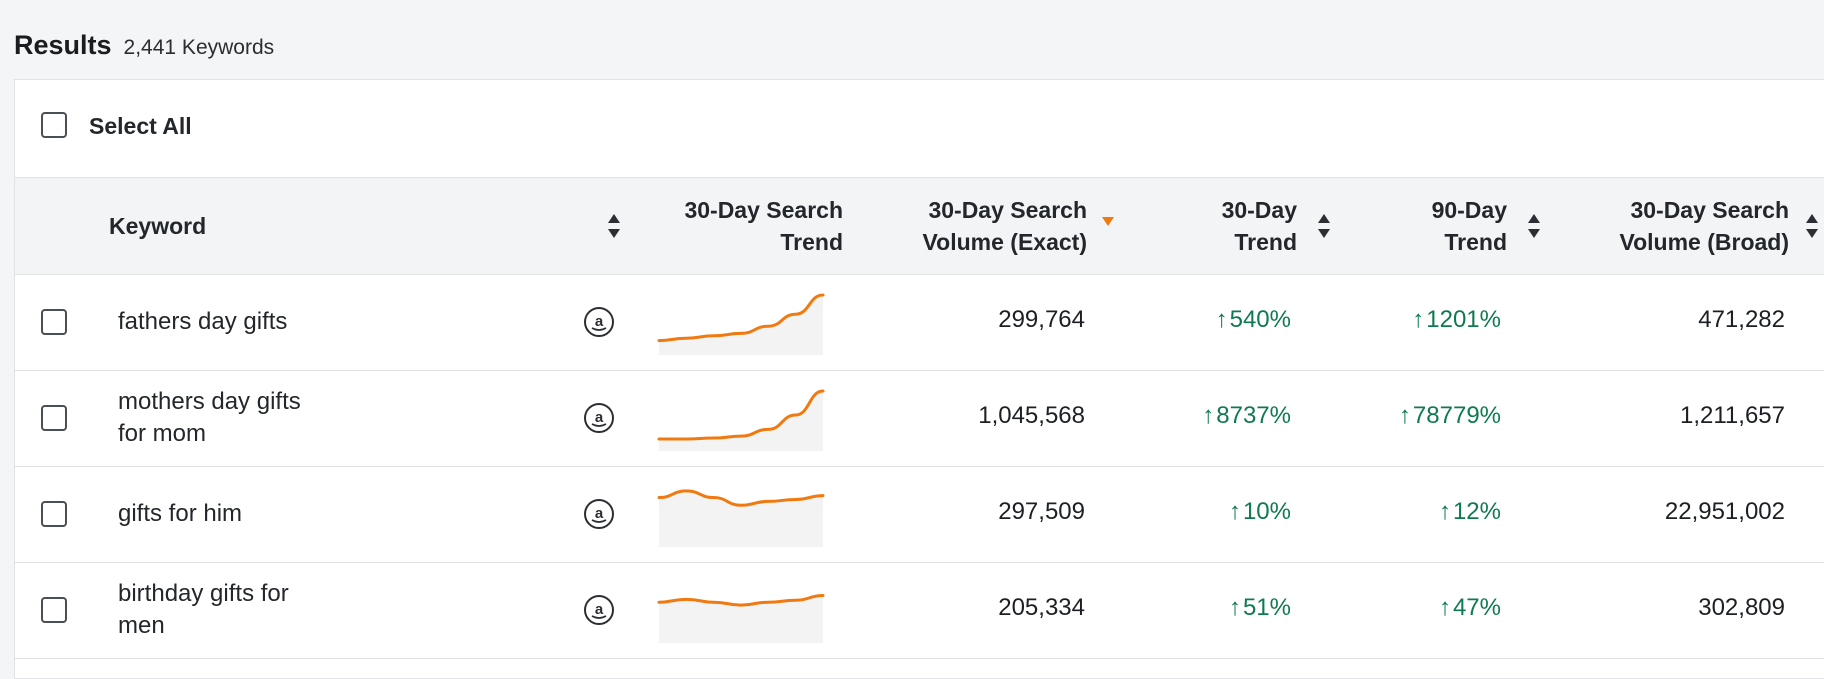 The height and width of the screenshot is (679, 1824). Describe the element at coordinates (1423, 512) in the screenshot. I see `trend-90day-value: ↑12%` at that location.